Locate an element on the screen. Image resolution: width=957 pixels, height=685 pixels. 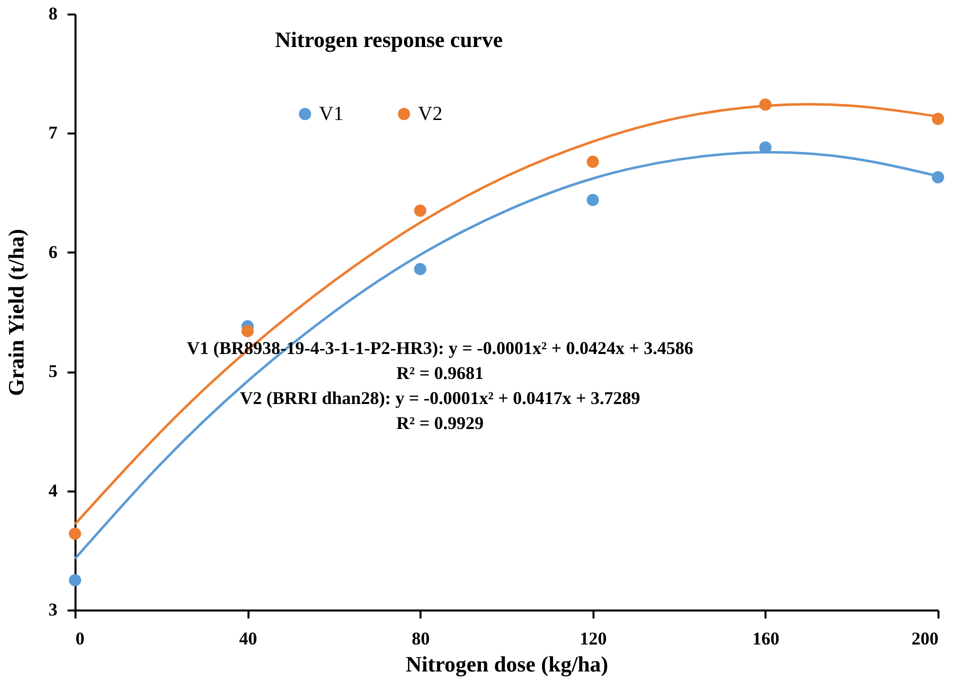
y-tick-label: 7 is located at coordinates (53, 132).